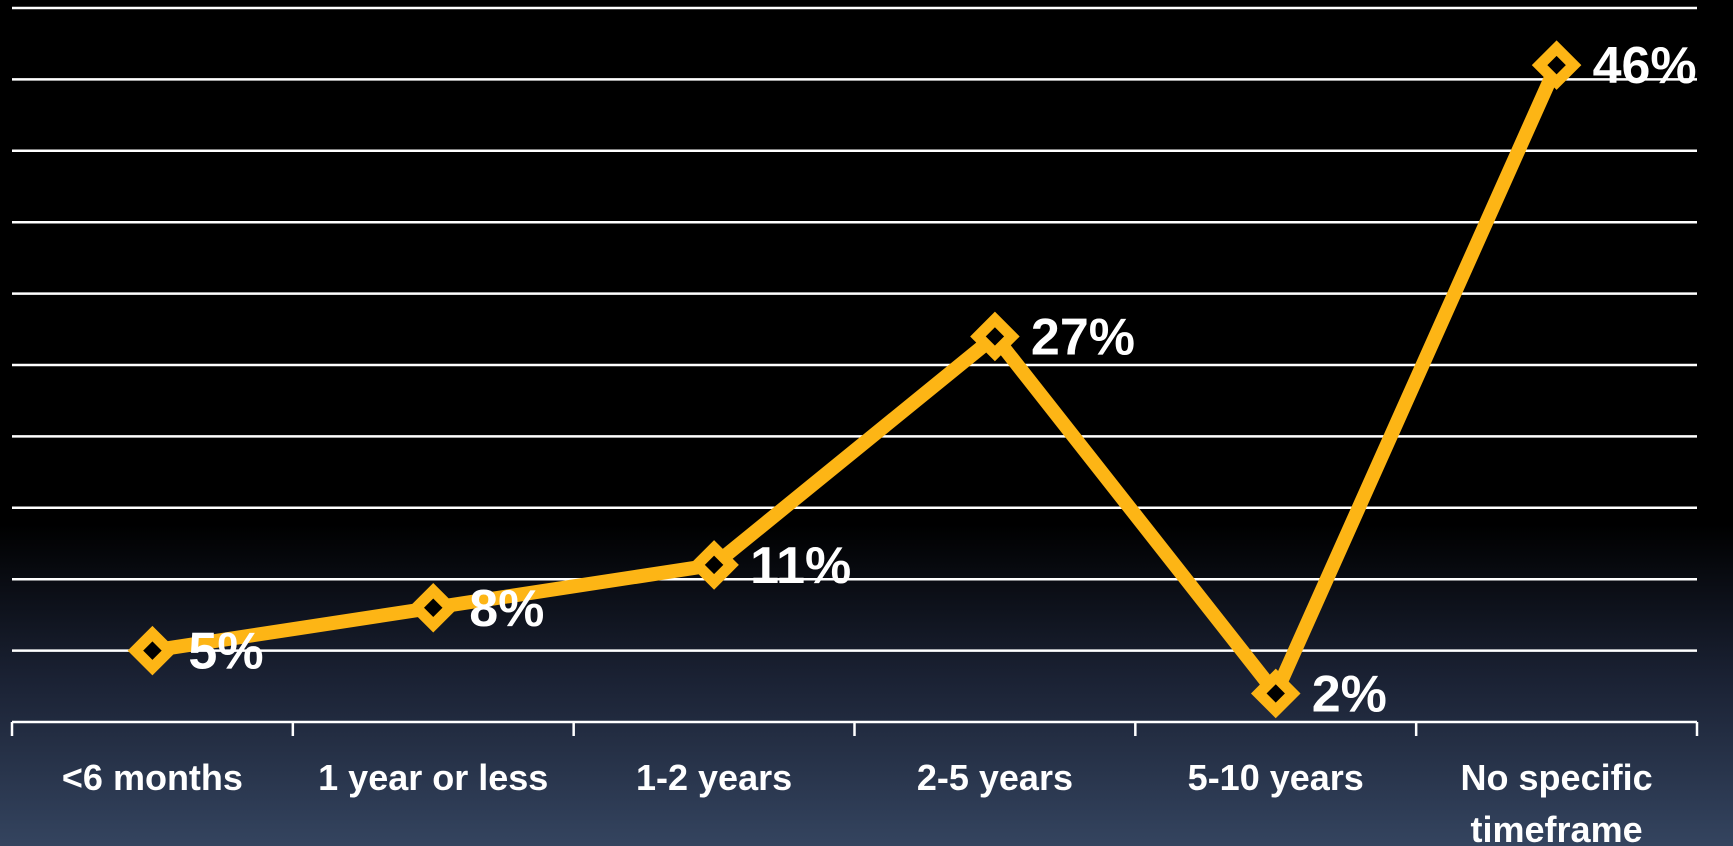 This screenshot has width=1733, height=846. Describe the element at coordinates (995, 777) in the screenshot. I see `category-label: 2-5 years` at that location.